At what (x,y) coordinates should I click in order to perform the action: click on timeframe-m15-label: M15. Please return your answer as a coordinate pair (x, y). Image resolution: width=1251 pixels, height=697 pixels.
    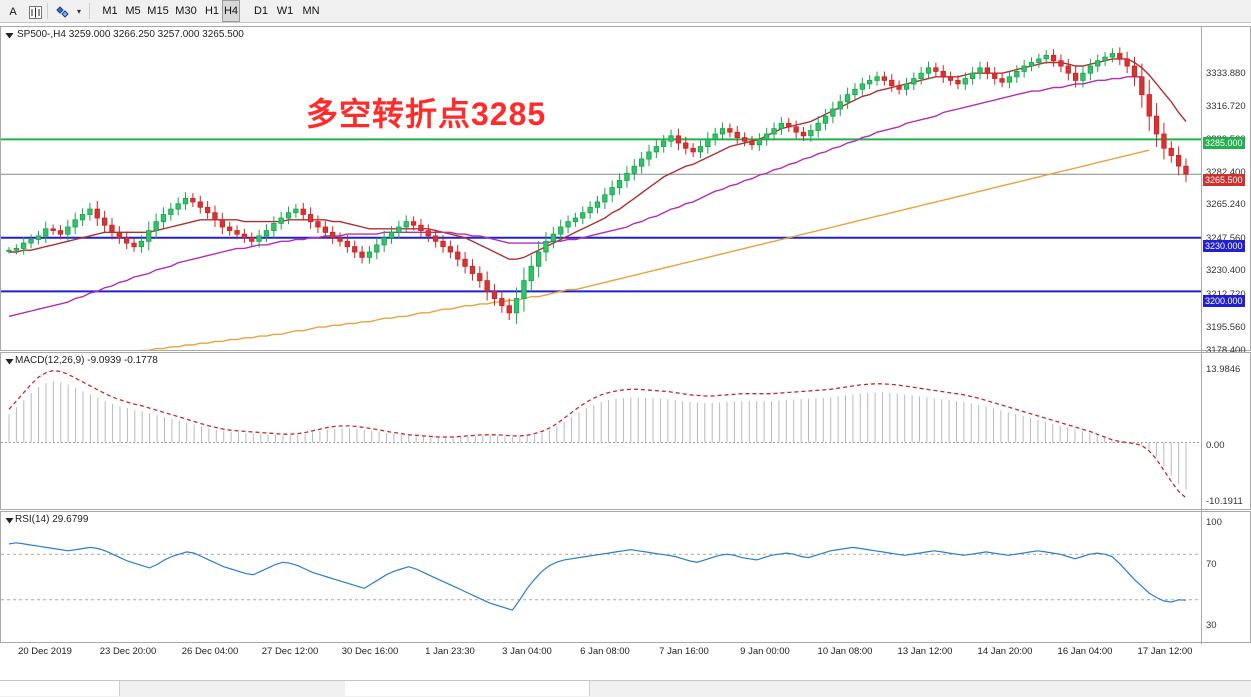
    Looking at the image, I should click on (158, 11).